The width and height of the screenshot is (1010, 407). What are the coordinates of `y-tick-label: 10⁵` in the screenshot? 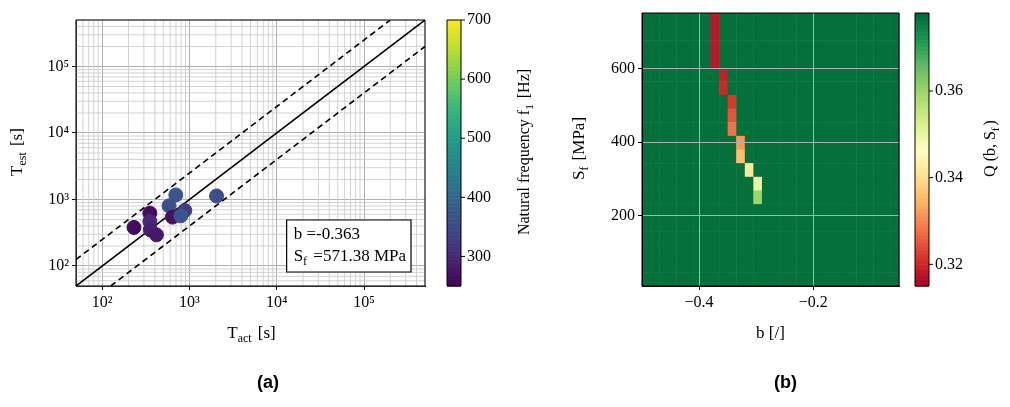 It's located at (58, 65).